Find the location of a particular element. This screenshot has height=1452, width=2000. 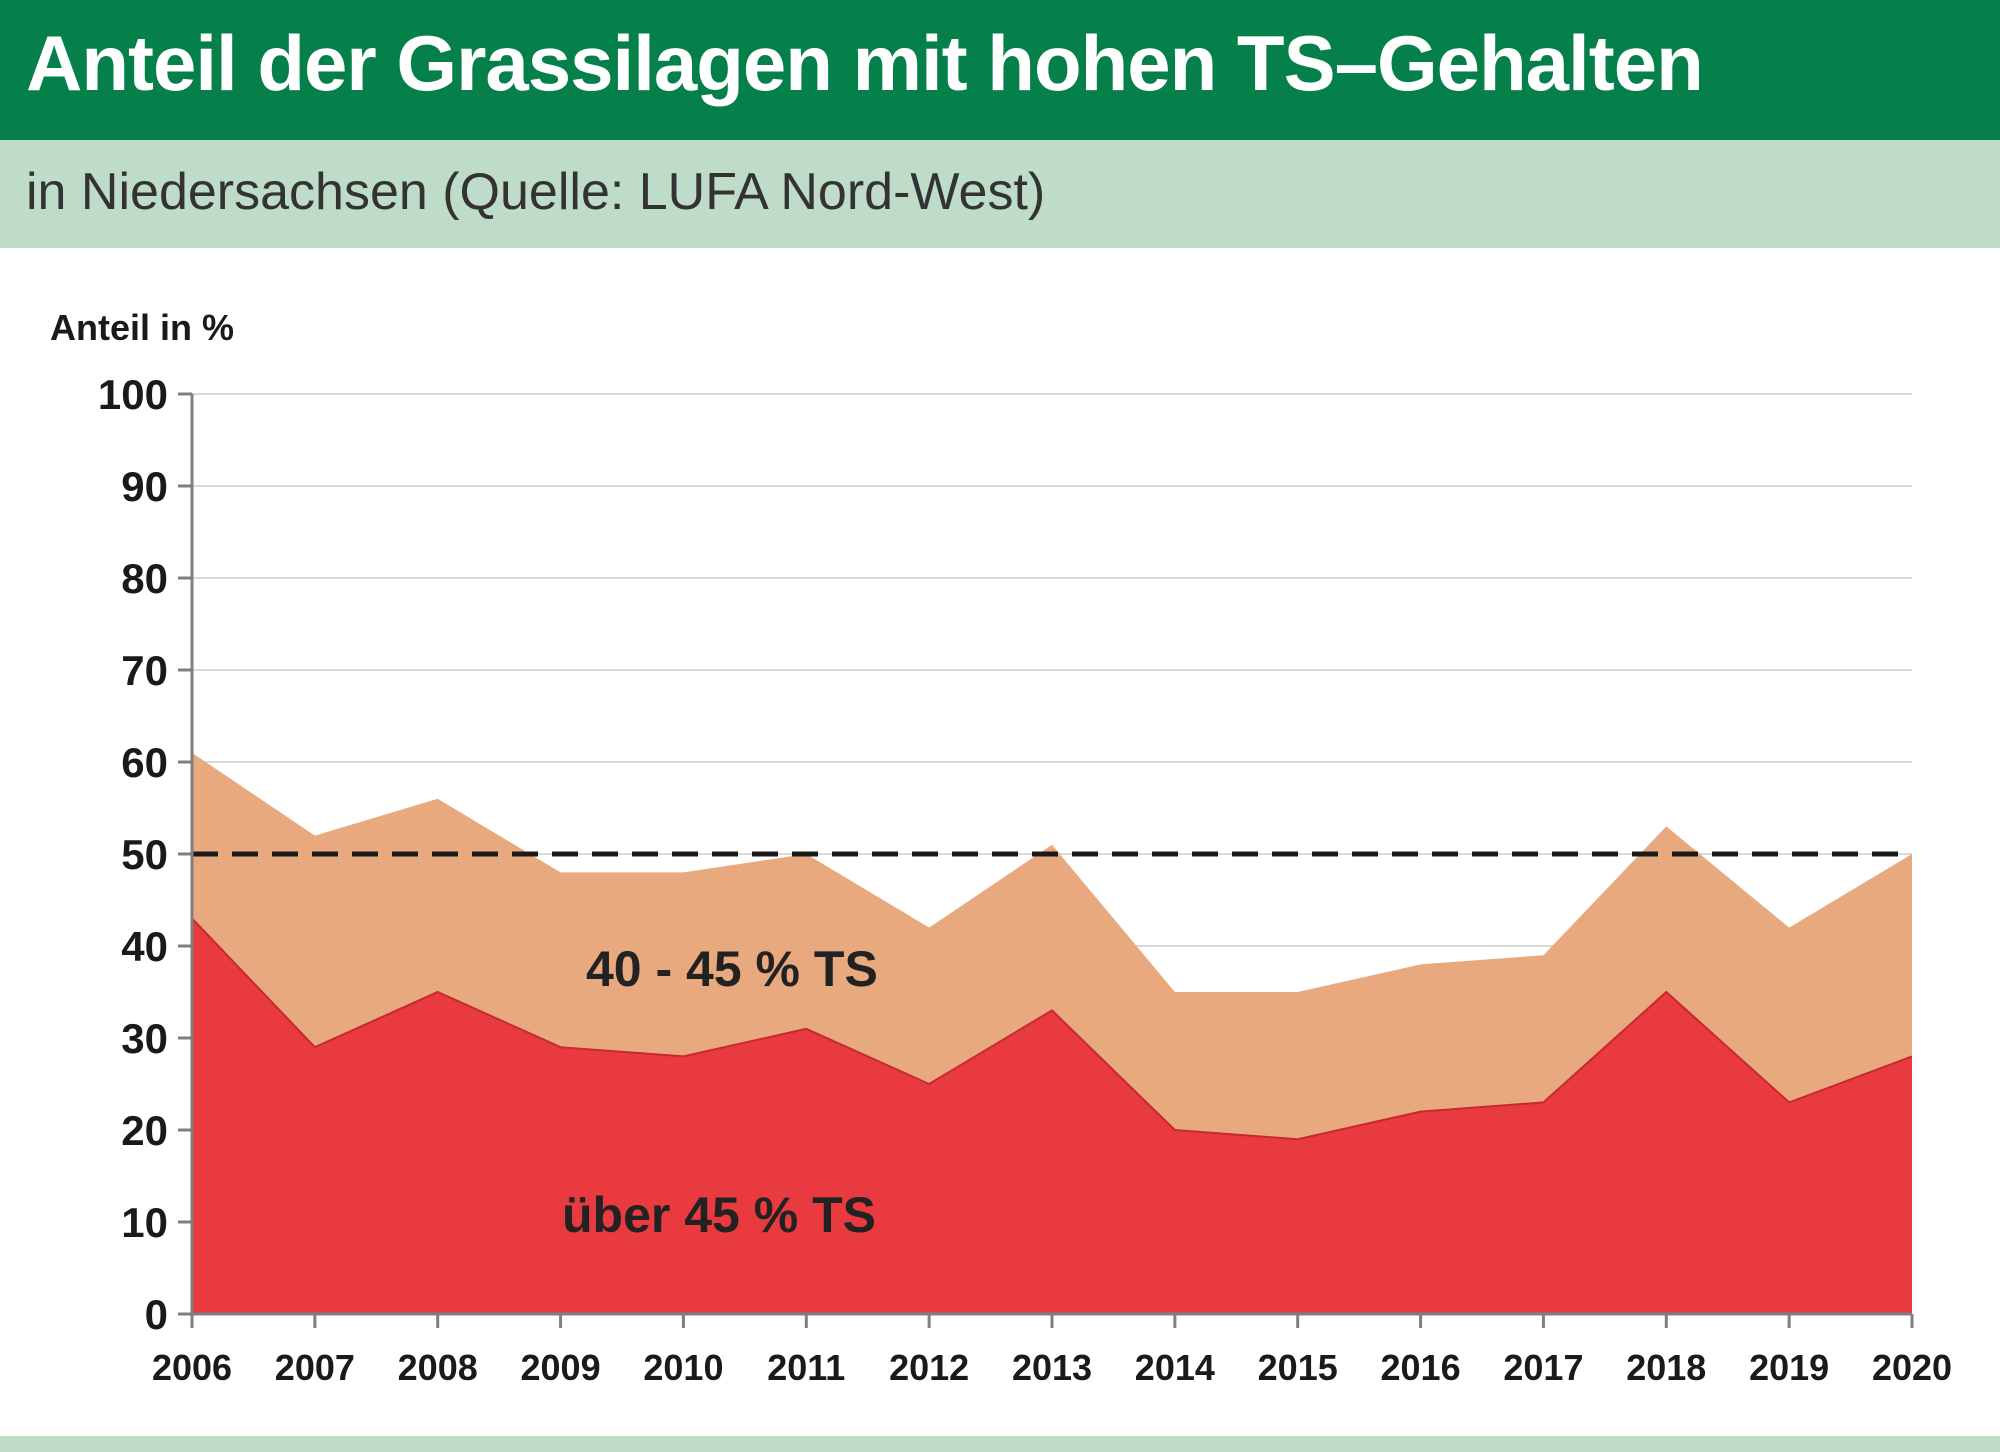

y-tick-label: 100 is located at coordinates (133, 394).